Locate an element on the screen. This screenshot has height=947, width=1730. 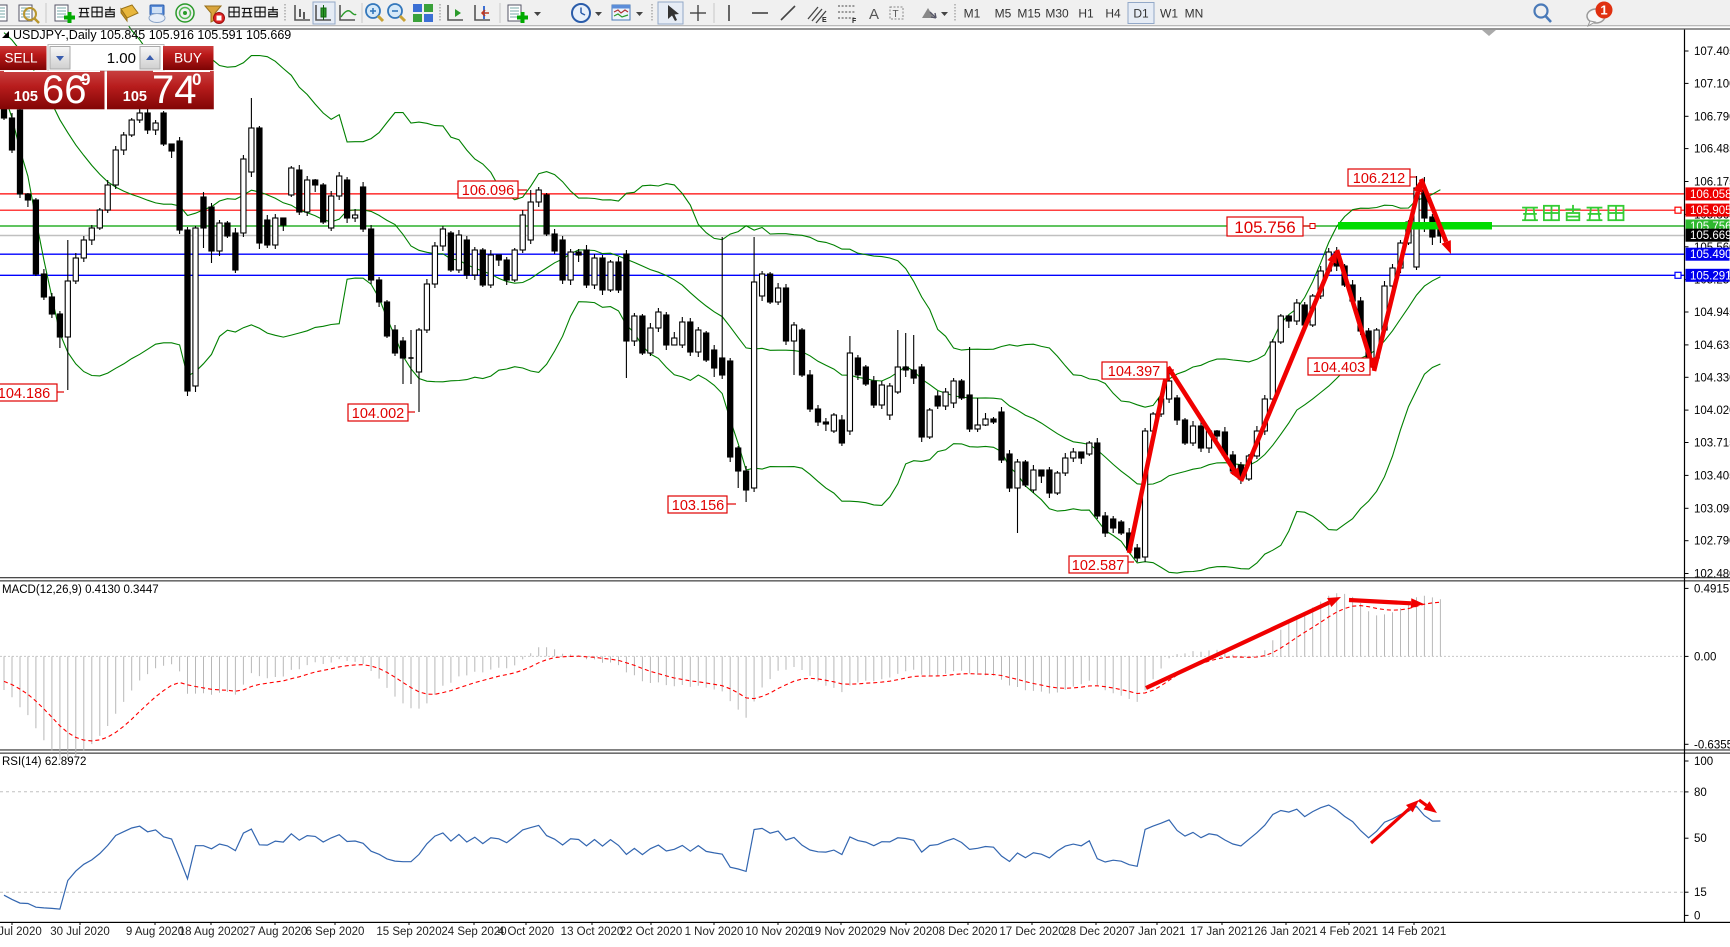
svg-text: RSI(14) 62.8972 is located at coordinates (44, 762).